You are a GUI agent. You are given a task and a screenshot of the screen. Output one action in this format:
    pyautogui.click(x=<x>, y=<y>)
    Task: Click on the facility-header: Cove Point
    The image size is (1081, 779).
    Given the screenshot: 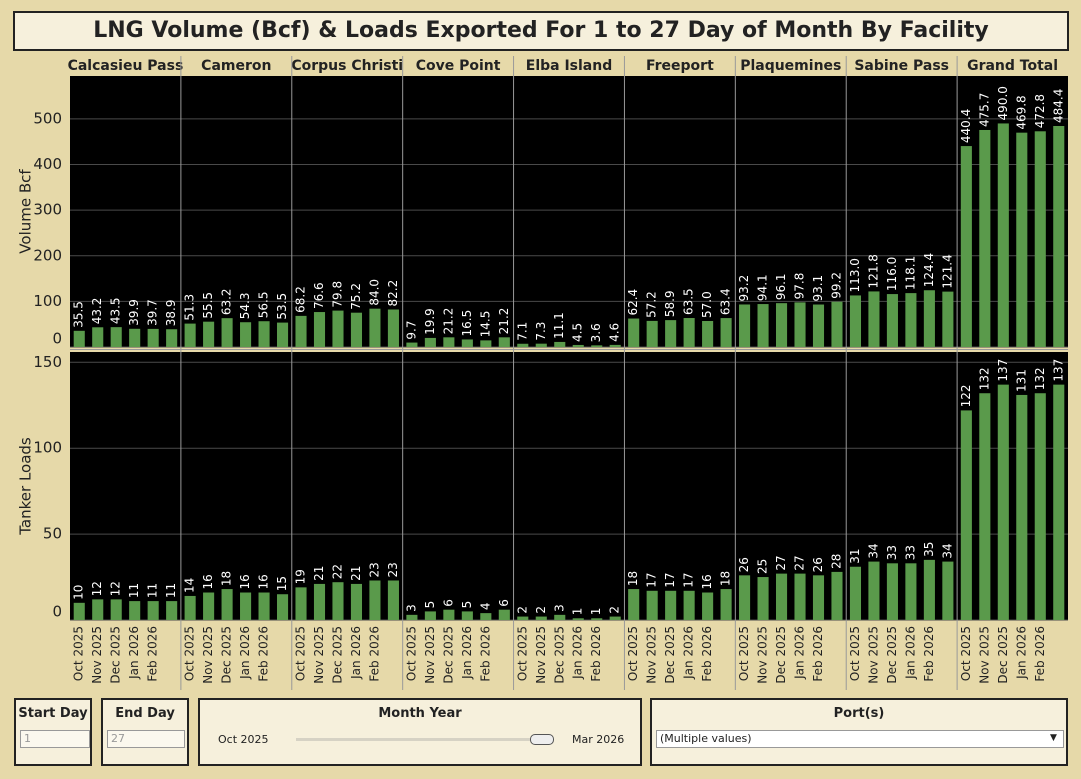 What is the action you would take?
    pyautogui.click(x=458, y=66)
    